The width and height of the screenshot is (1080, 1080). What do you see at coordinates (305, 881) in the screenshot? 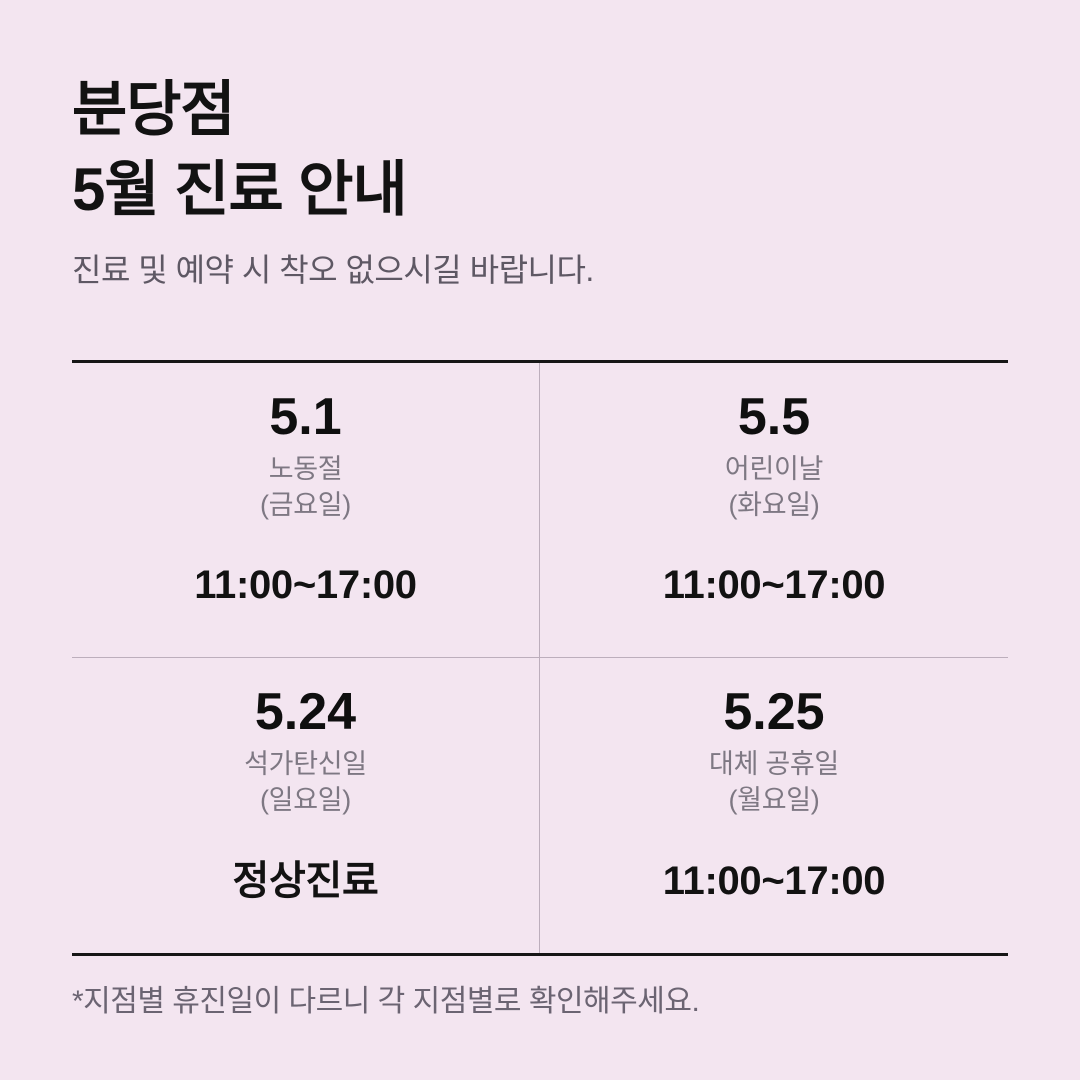
I see `cell-hours: 정상진료` at bounding box center [305, 881].